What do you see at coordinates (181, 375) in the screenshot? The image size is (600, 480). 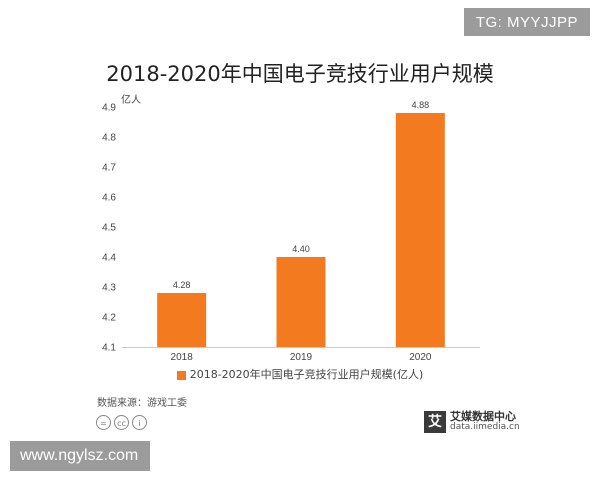 I see `legend-swatch` at bounding box center [181, 375].